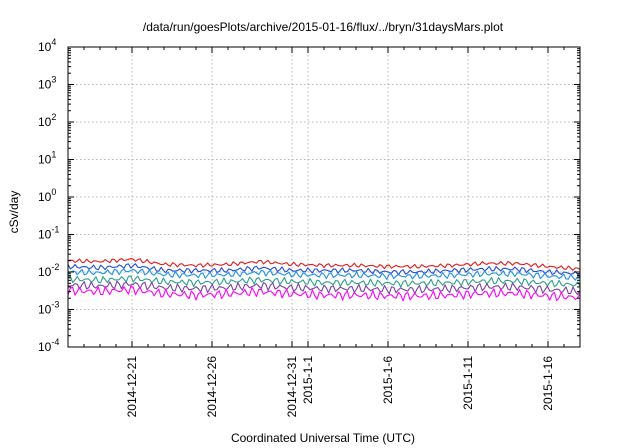  What do you see at coordinates (14, 212) in the screenshot?
I see `y-axis-label: cSv/day` at bounding box center [14, 212].